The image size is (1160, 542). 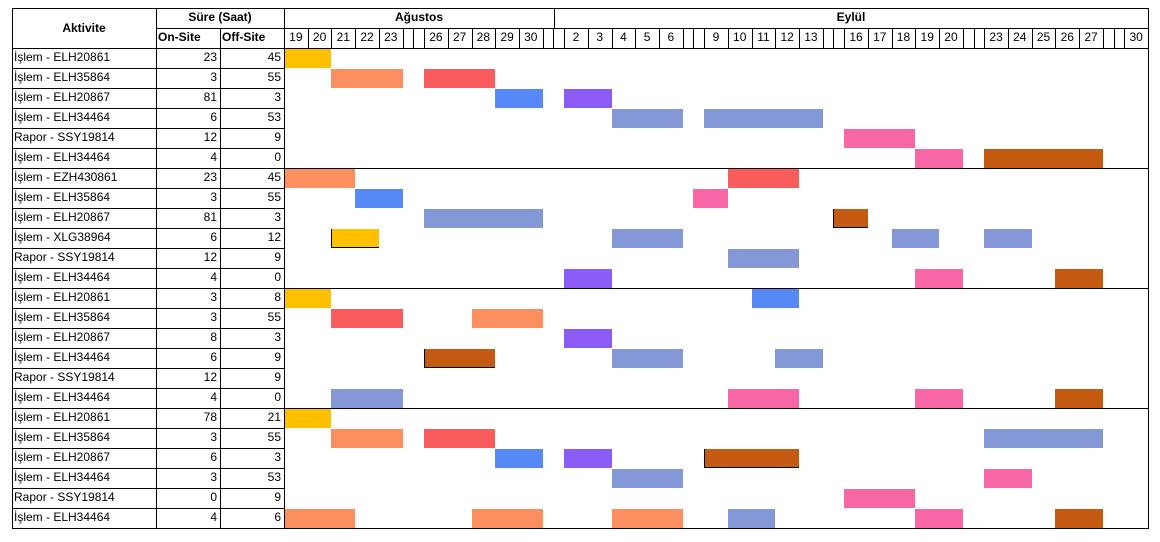 What do you see at coordinates (367, 37) in the screenshot?
I see `day-header: 22` at bounding box center [367, 37].